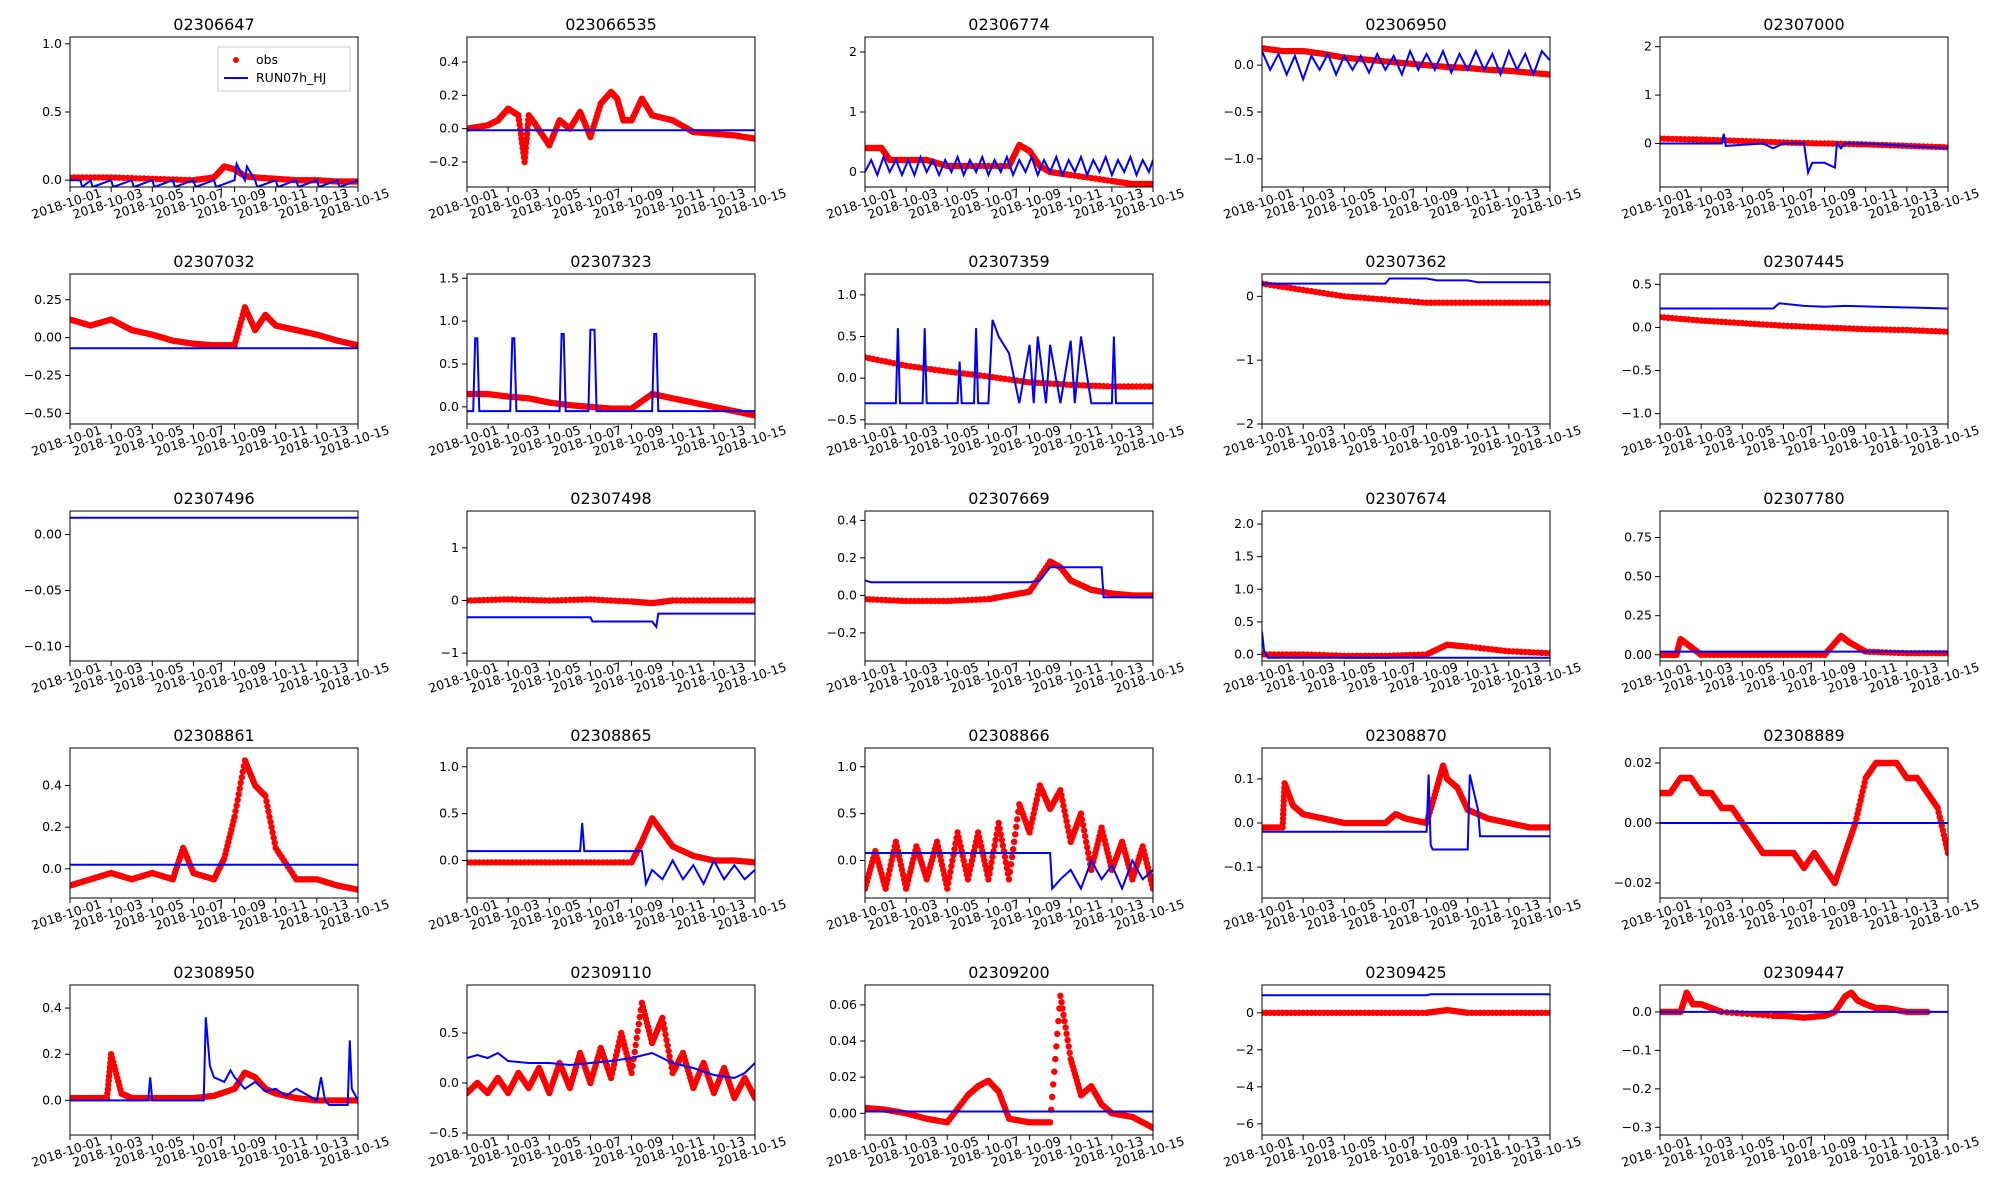 This screenshot has width=2000, height=1200. What do you see at coordinates (853, 111) in the screenshot?
I see `y-tick-label: 1` at bounding box center [853, 111].